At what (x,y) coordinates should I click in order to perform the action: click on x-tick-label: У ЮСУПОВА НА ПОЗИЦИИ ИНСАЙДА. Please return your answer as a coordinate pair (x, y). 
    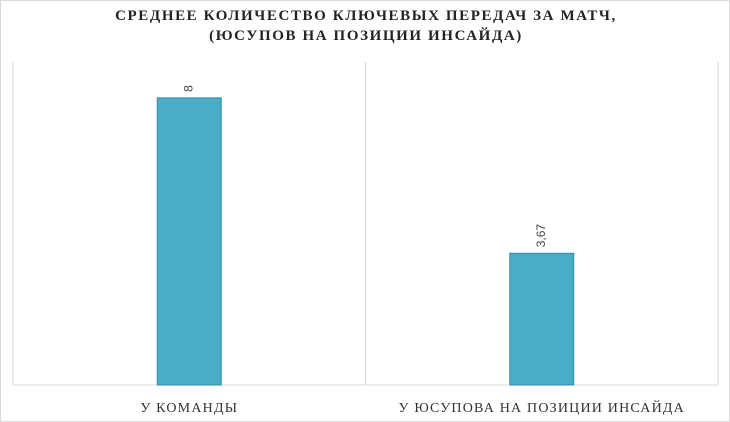
    Looking at the image, I should click on (542, 407).